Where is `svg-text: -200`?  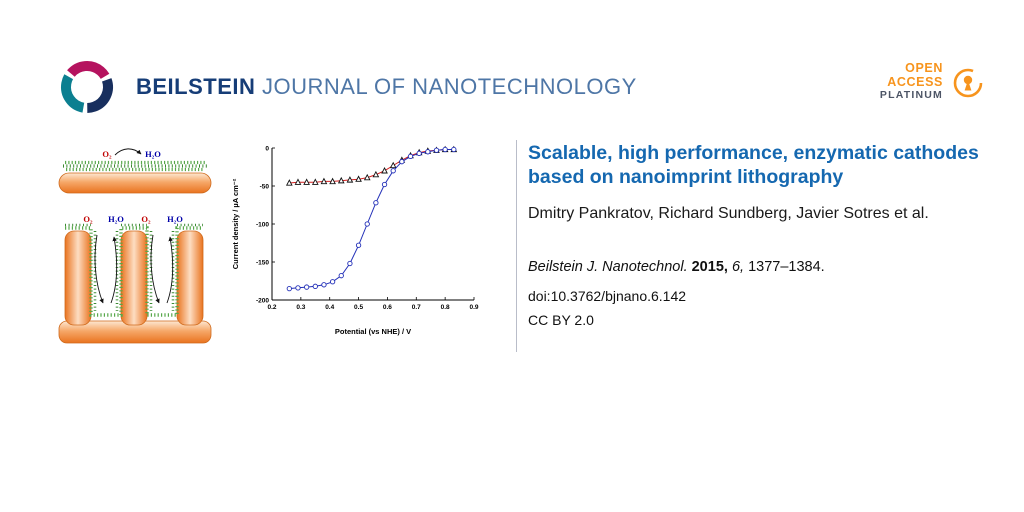
svg-text: -200 is located at coordinates (262, 300).